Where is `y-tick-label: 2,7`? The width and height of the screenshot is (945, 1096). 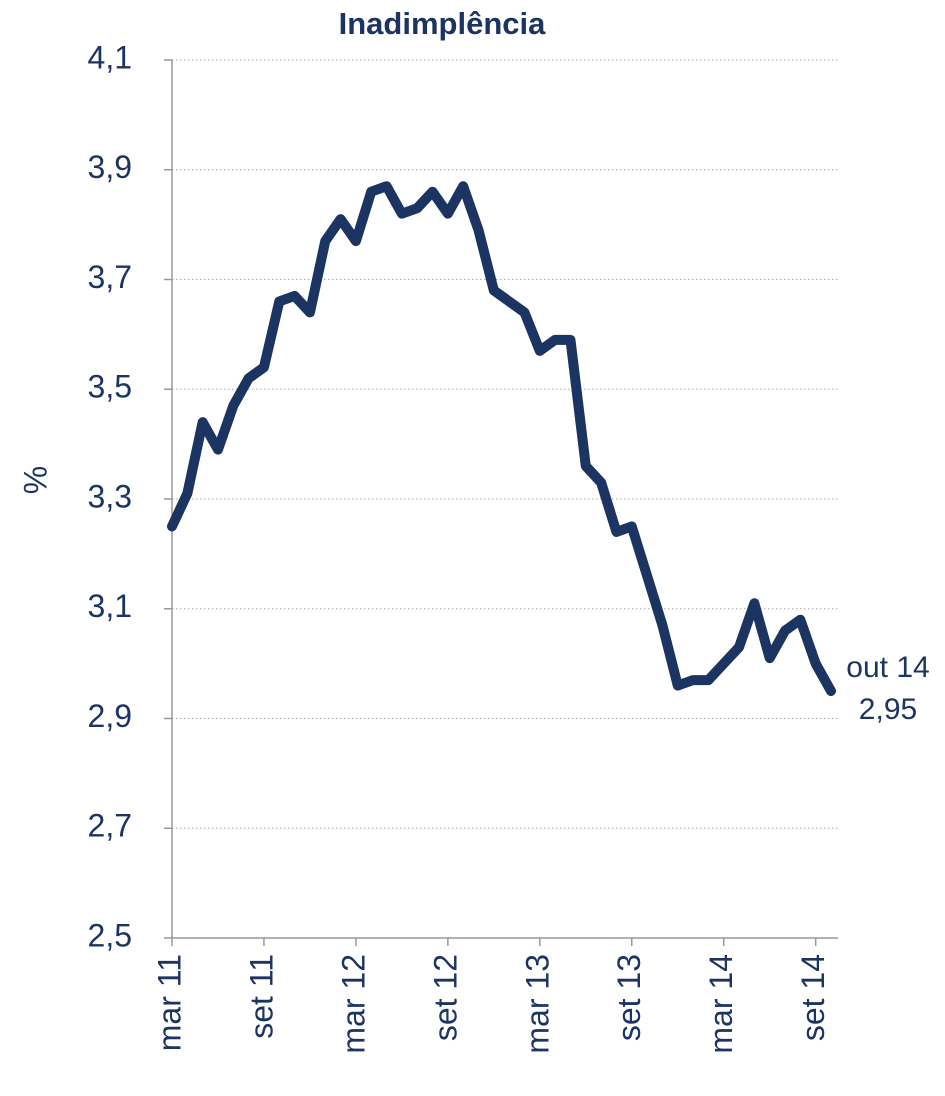 y-tick-label: 2,7 is located at coordinates (110, 826).